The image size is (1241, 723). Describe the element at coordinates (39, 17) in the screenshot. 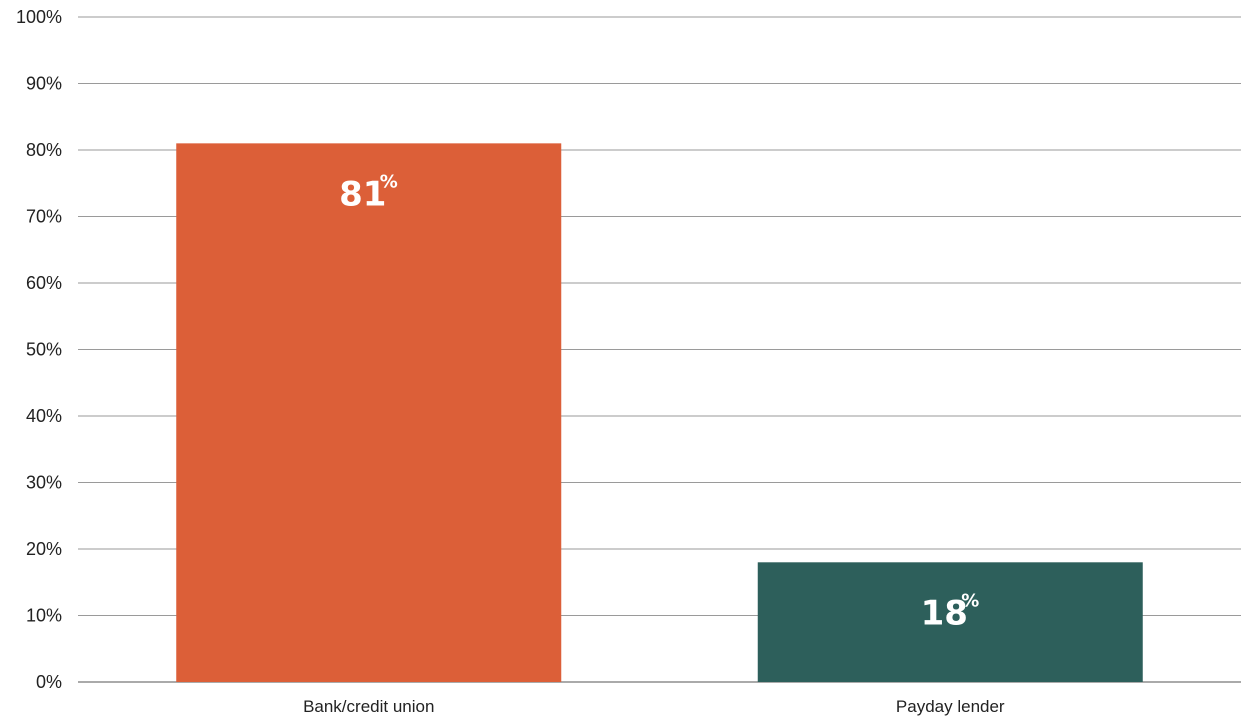

I see `y-tick-label: 100%` at that location.